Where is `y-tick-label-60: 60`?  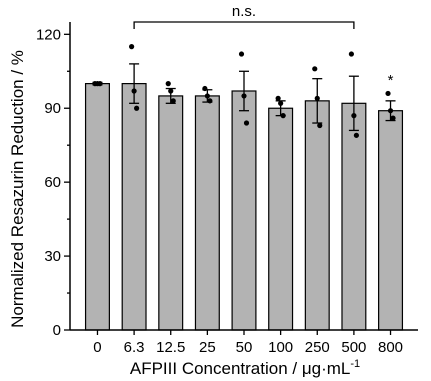 y-tick-label-60: 60 is located at coordinates (52, 182).